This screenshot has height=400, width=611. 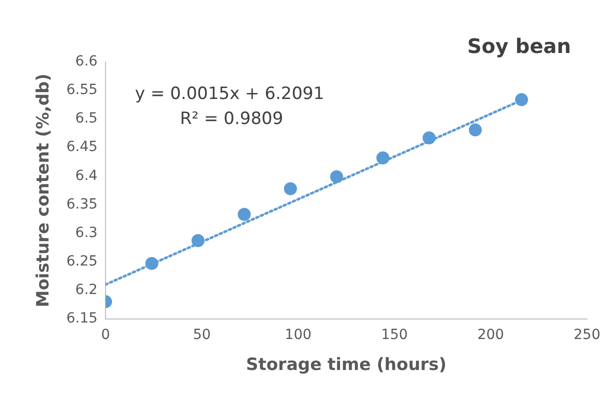 I want to click on x-tick-label: 50, so click(x=201, y=334).